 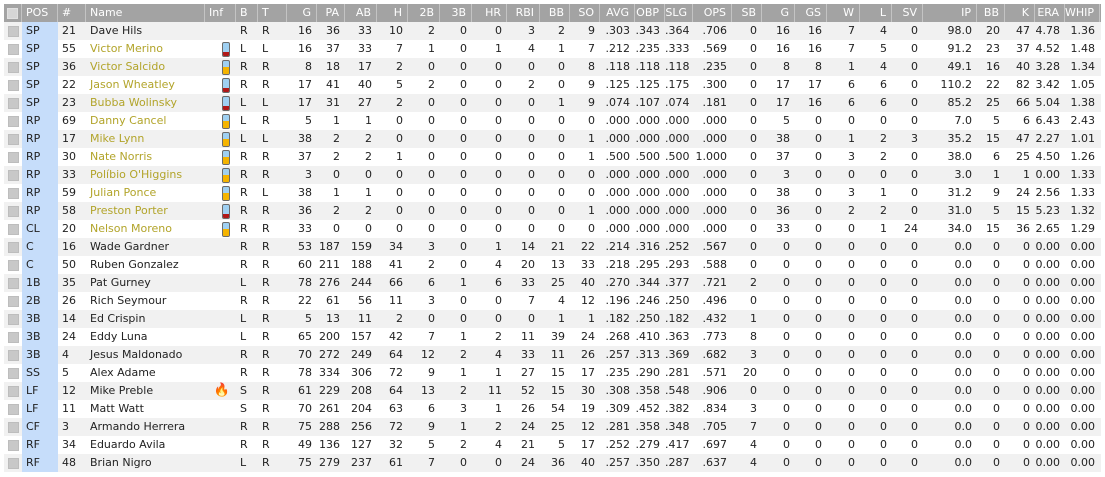 I want to click on header-hr: HR, so click(x=489, y=13).